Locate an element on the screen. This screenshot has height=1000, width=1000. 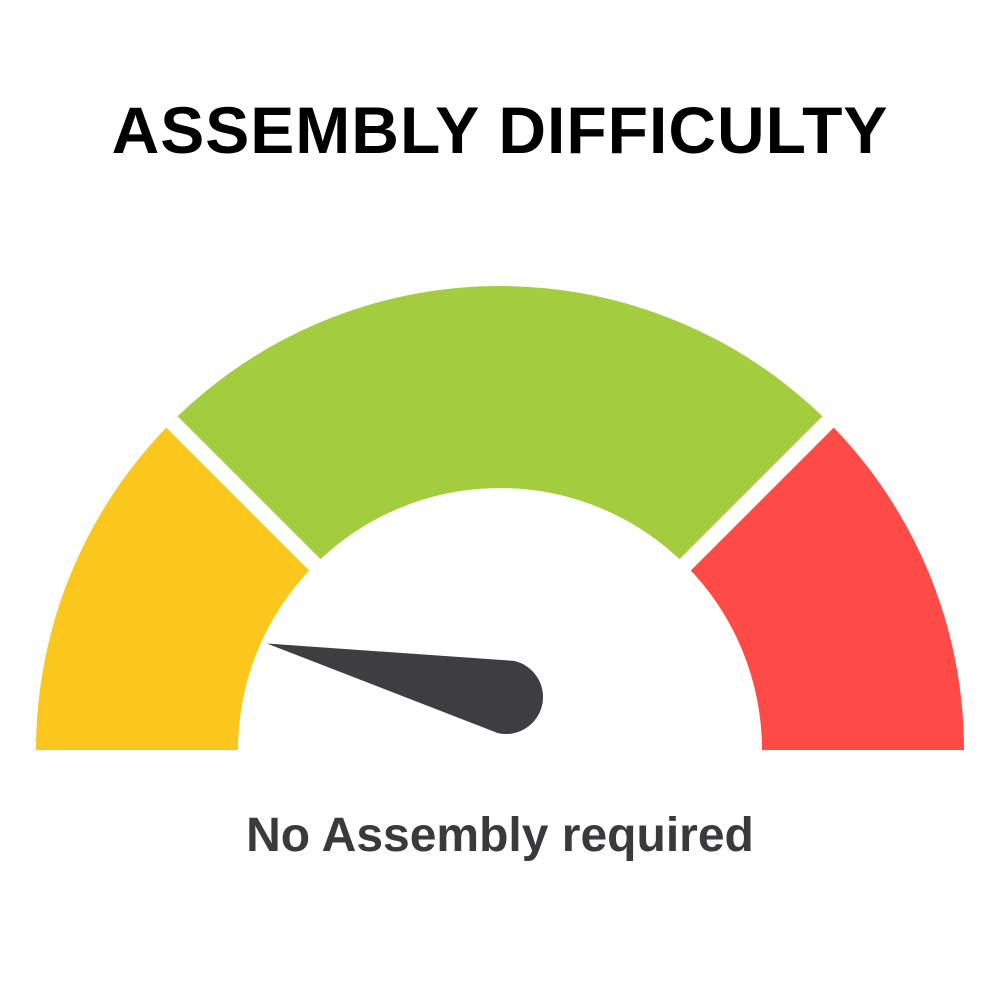
page-title: ASSEMBLY DIFFICULTY is located at coordinates (500, 130).